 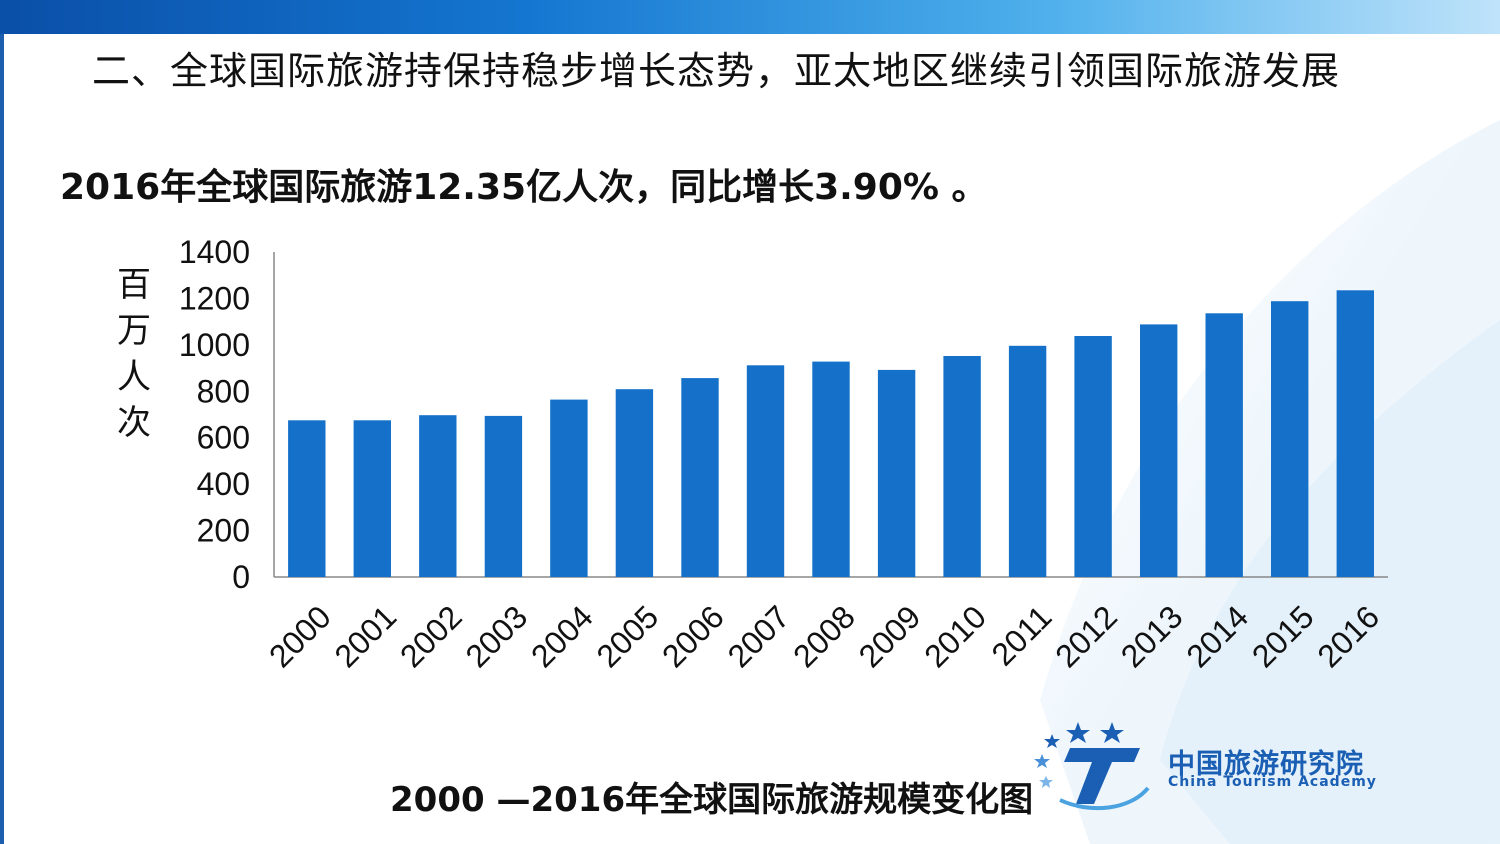 I want to click on y-tick-label: 600, so click(x=223, y=438).